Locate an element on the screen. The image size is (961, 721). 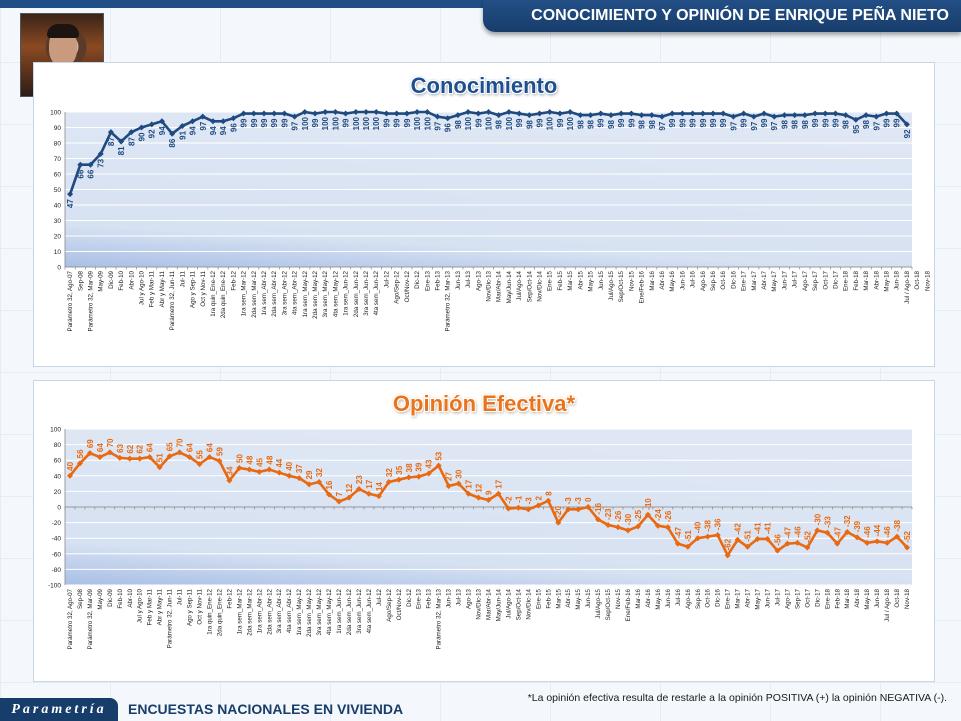
x-tick-label: Parámetro 32, Jun-11 is located at coordinates (170, 618).